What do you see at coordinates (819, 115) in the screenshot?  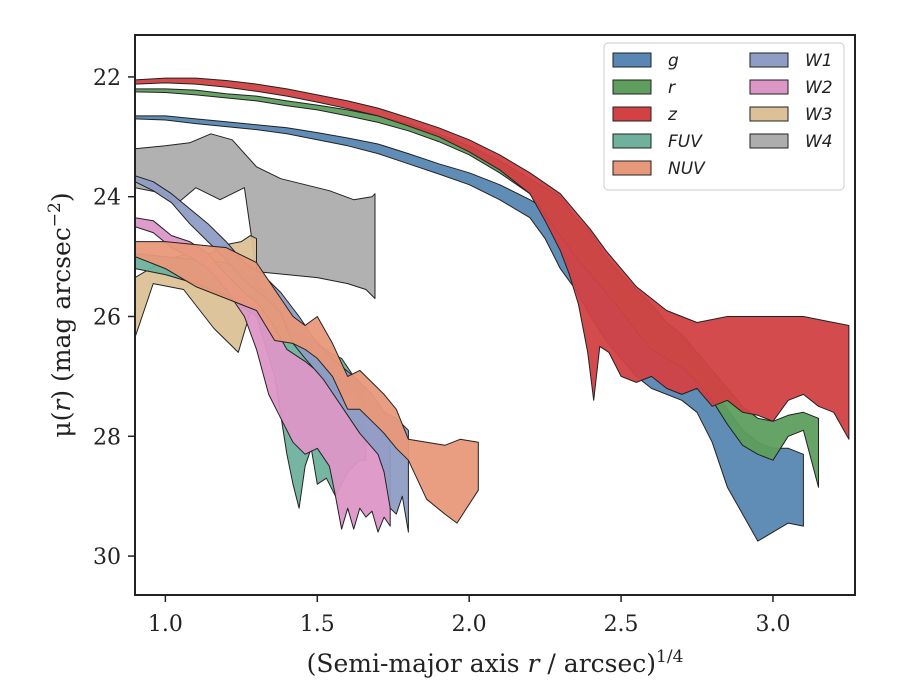 I see `legend-label-w3: W3` at bounding box center [819, 115].